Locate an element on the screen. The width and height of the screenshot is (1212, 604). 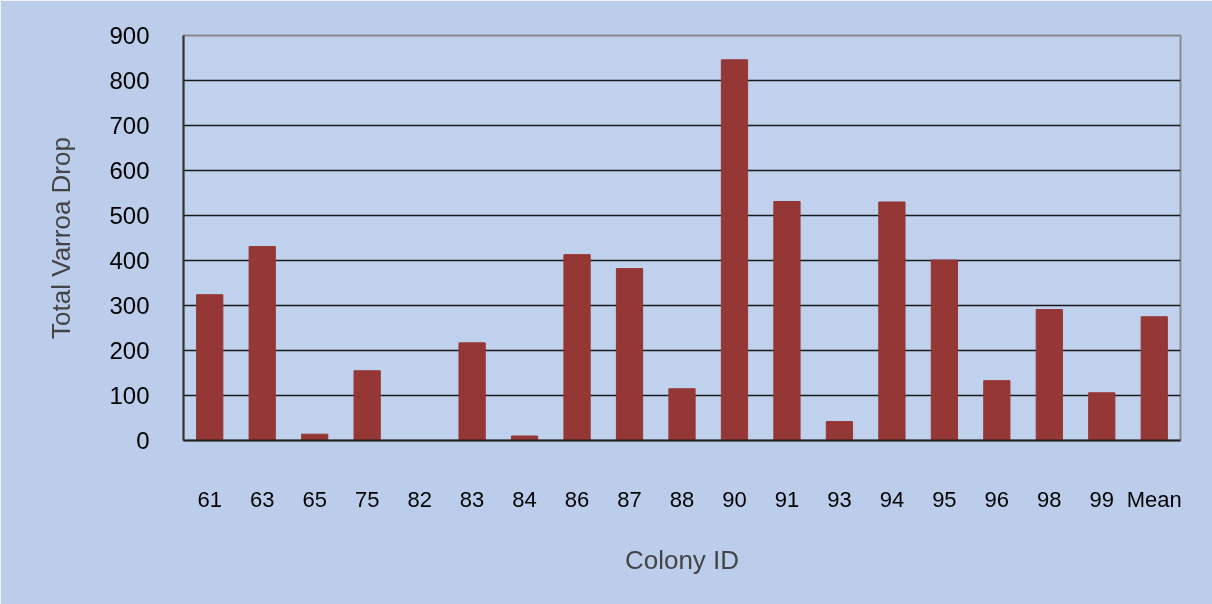
y-tick-label: 800 is located at coordinates (129, 80).